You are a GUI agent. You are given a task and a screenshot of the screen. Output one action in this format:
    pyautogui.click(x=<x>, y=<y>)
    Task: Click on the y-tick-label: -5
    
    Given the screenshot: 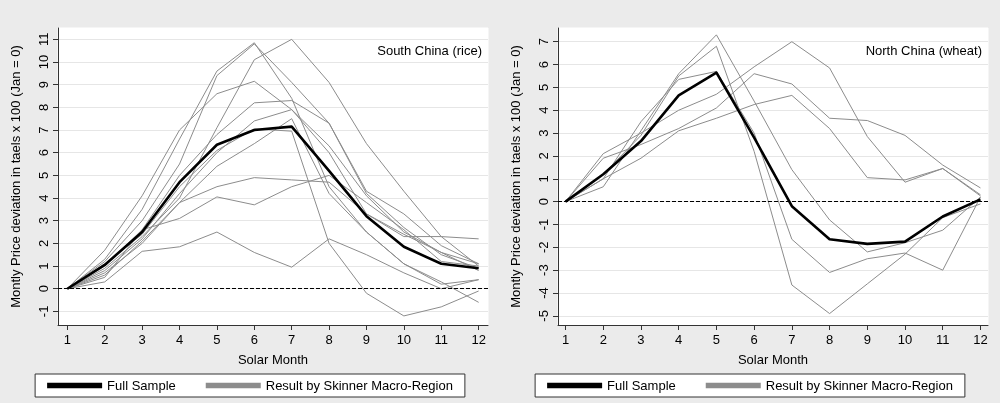 What is the action you would take?
    pyautogui.click(x=543, y=316)
    